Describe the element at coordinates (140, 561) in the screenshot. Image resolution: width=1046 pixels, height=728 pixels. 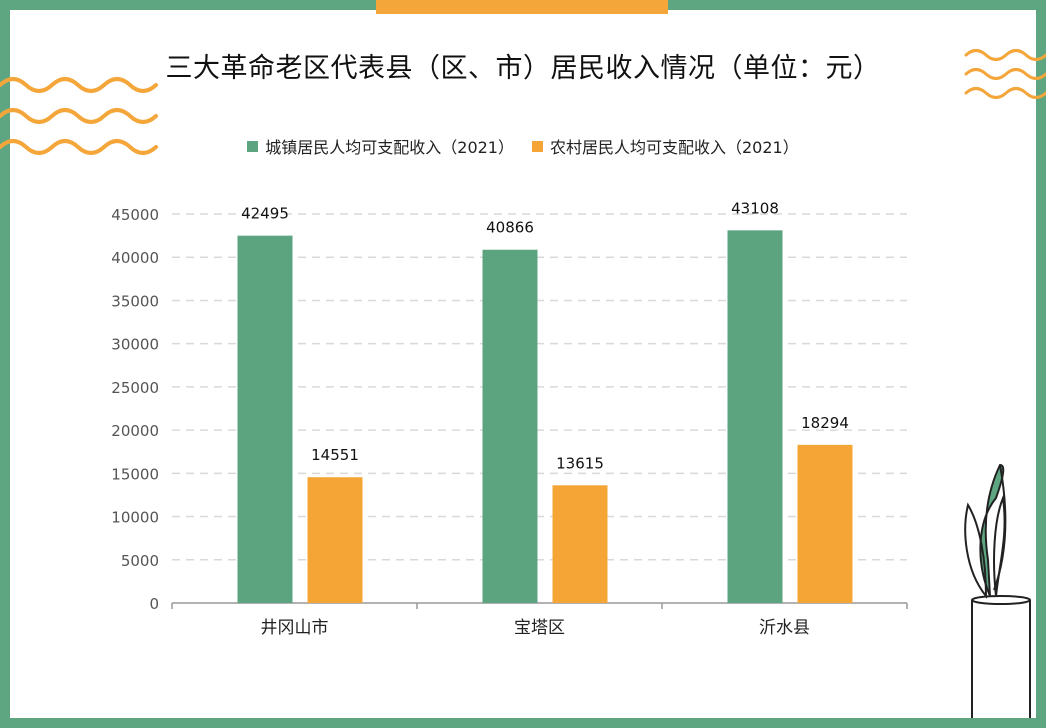
I see `y-tick-label: 5000` at that location.